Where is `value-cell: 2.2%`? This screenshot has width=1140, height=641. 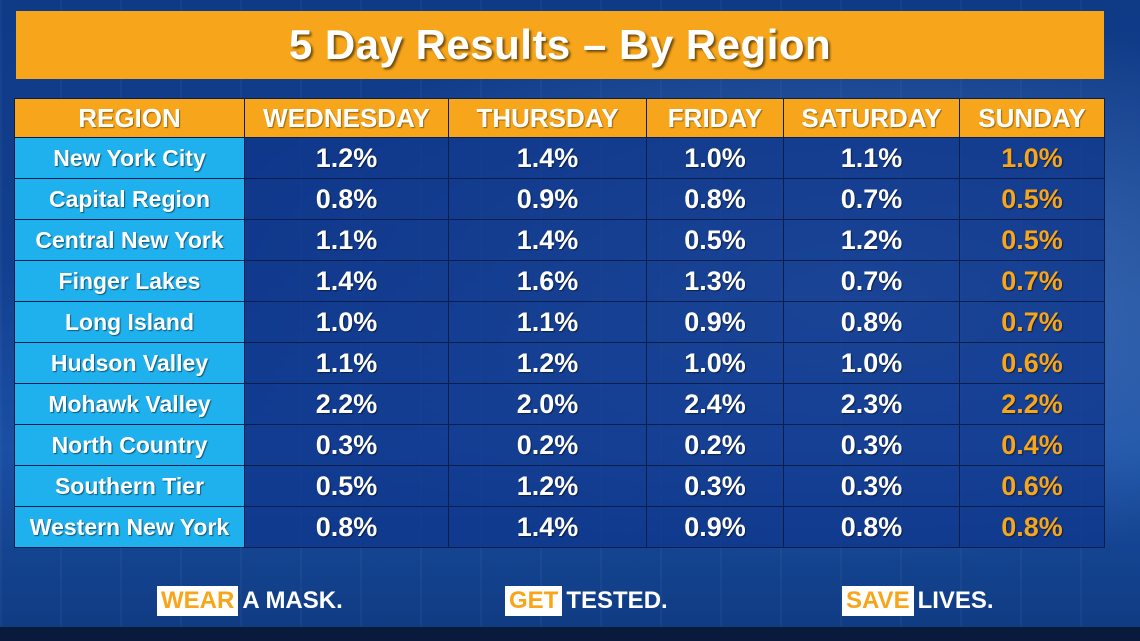 value-cell: 2.2% is located at coordinates (346, 404).